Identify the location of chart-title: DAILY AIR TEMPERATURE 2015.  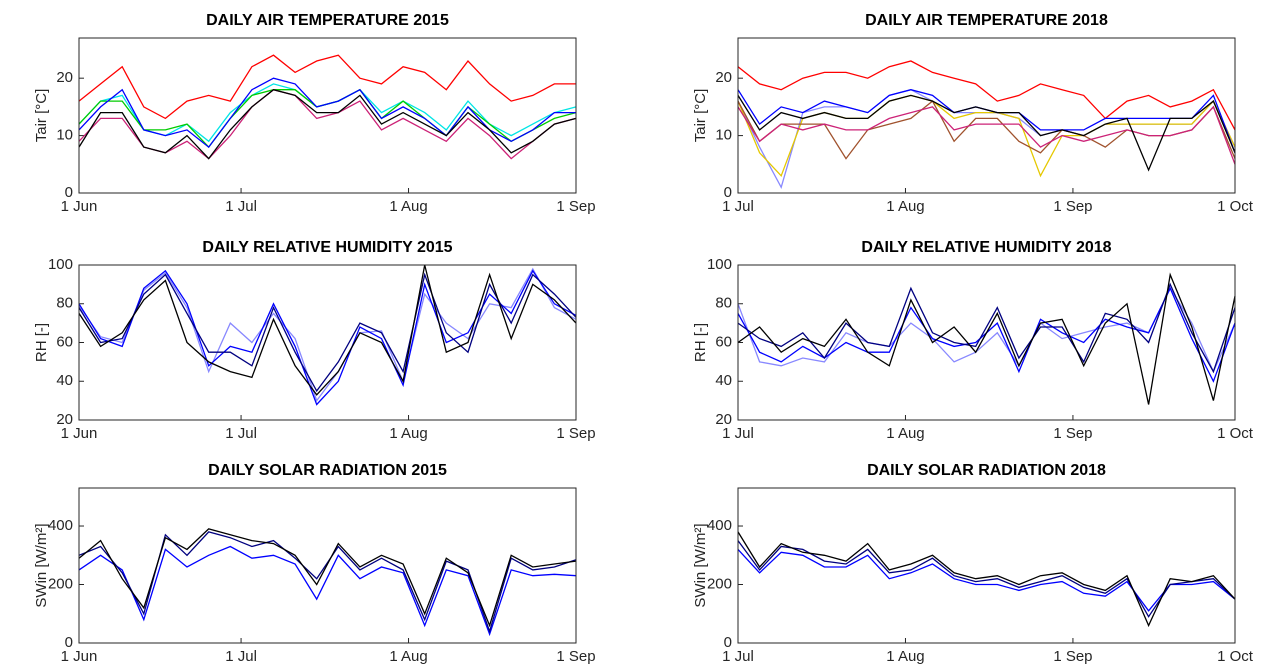
(327, 20).